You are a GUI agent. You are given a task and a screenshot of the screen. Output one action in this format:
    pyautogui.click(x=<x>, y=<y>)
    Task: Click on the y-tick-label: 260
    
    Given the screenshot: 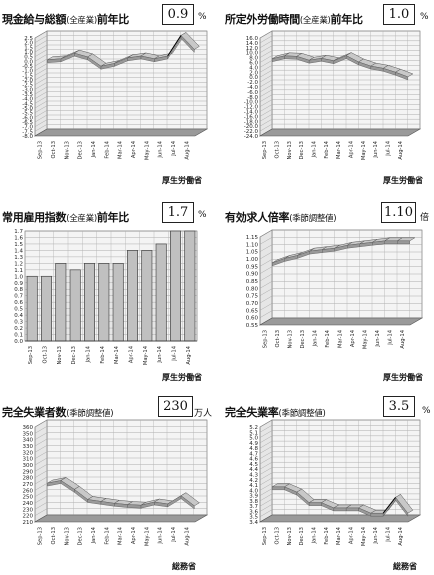 What is the action you would take?
    pyautogui.click(x=28, y=491)
    